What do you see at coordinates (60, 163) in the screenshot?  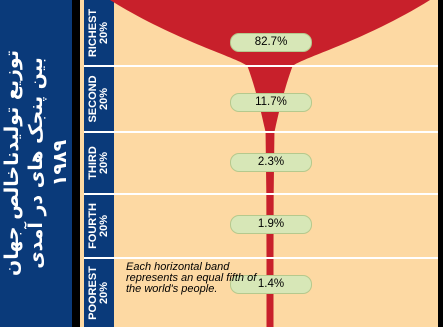 I see `side-title-line-3: ۱۹۸۹` at bounding box center [60, 163].